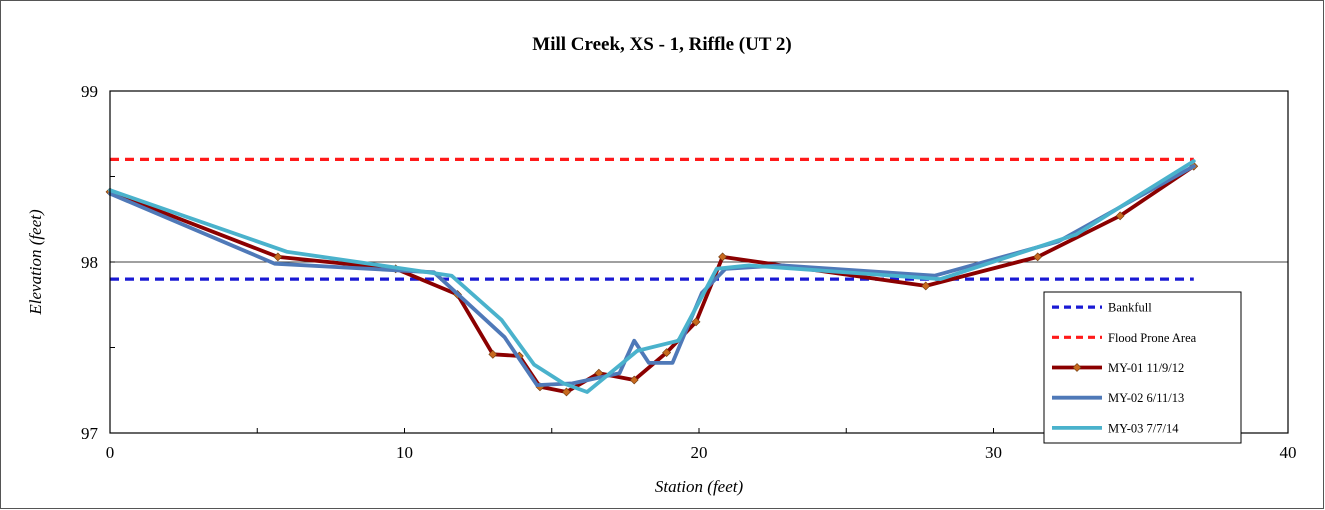 This screenshot has width=1325, height=510. What do you see at coordinates (404, 452) in the screenshot?
I see `x-tick-label: 10` at bounding box center [404, 452].